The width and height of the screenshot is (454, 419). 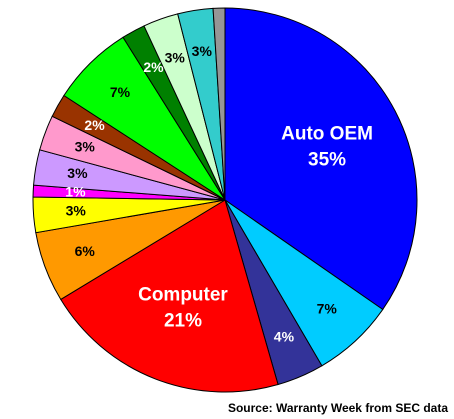 What do you see at coordinates (219, 104) in the screenshot?
I see `pie-slice` at bounding box center [219, 104].